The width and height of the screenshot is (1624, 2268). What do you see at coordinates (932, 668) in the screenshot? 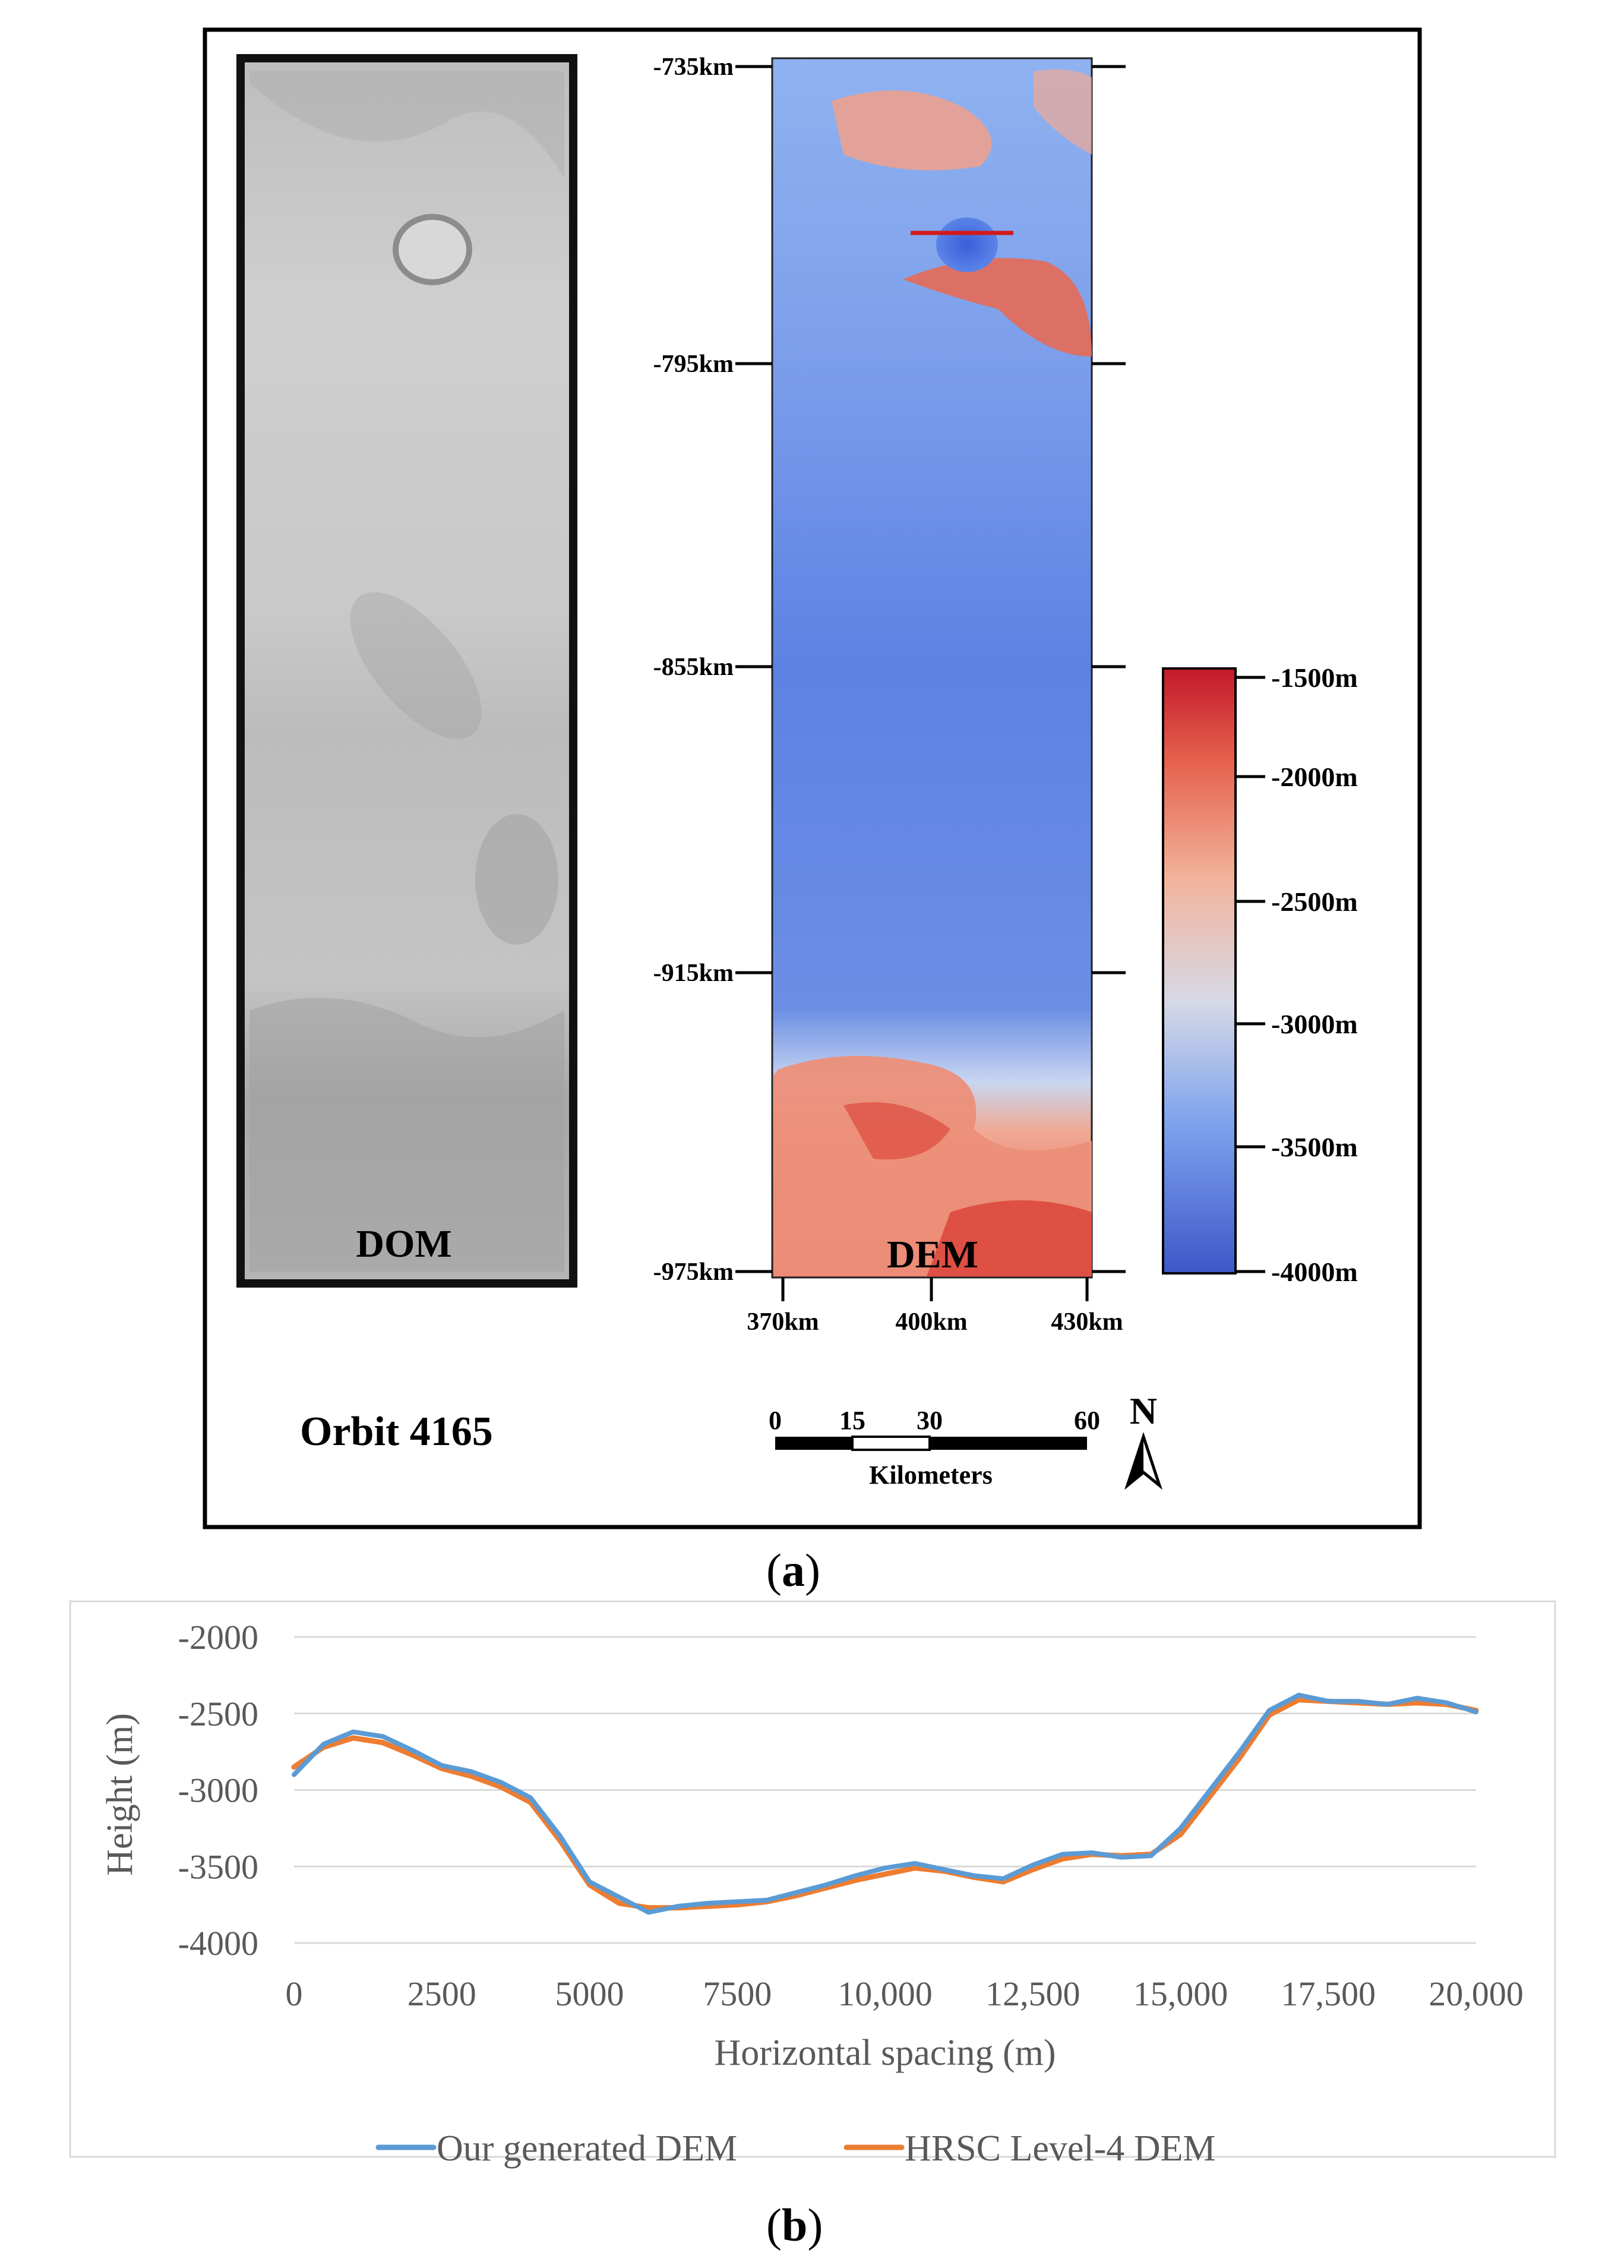
I see `dem-image` at bounding box center [932, 668].